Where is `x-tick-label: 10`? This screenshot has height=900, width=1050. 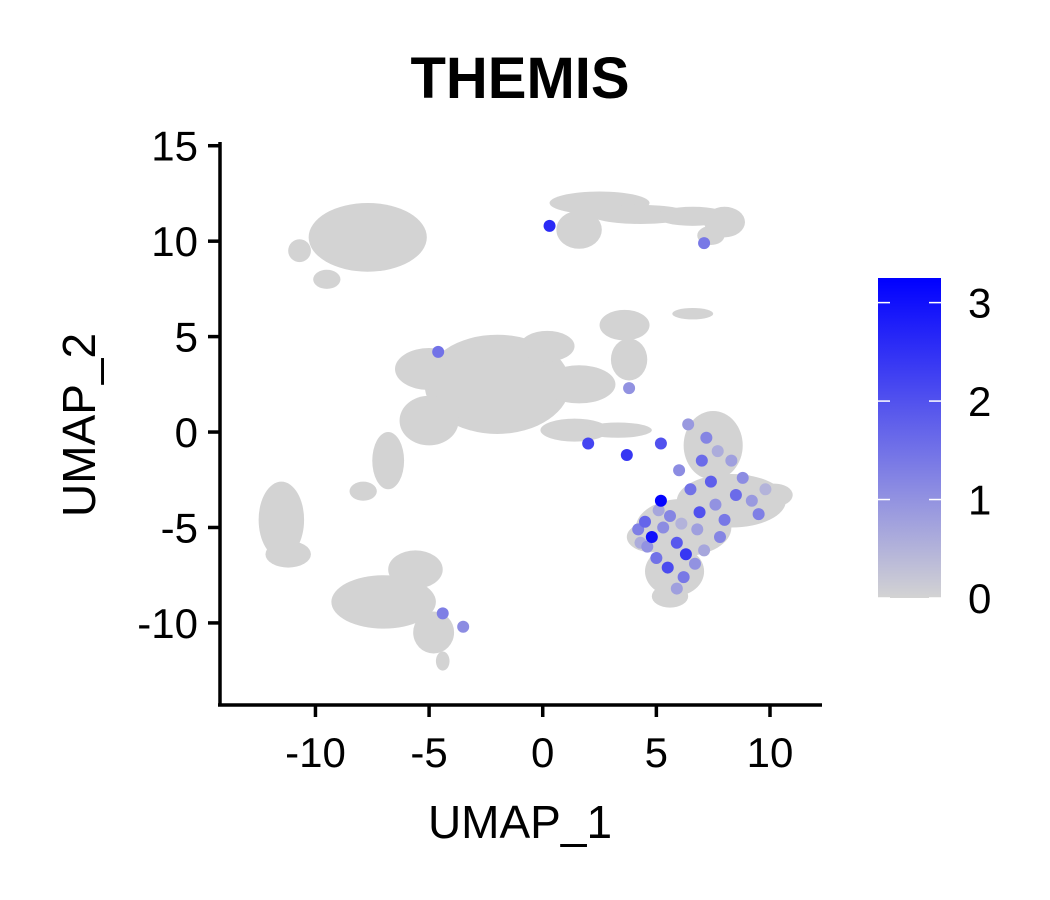
x-tick-label: 10 is located at coordinates (770, 752).